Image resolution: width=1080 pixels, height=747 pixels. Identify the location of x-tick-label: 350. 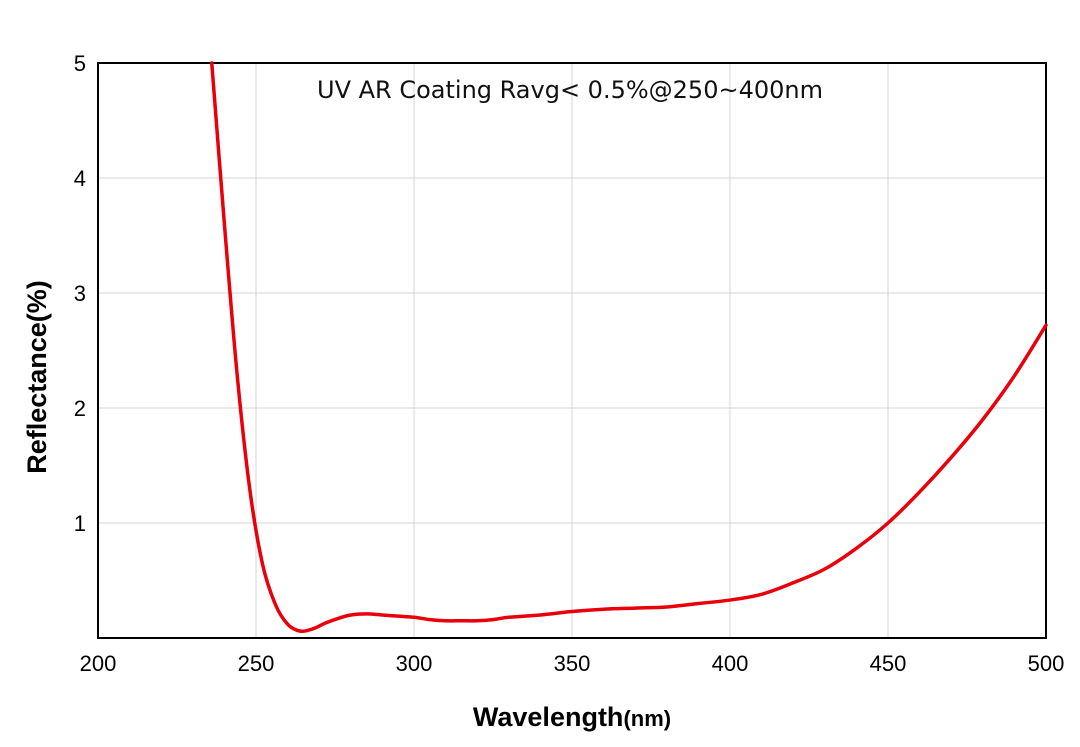
(572, 663).